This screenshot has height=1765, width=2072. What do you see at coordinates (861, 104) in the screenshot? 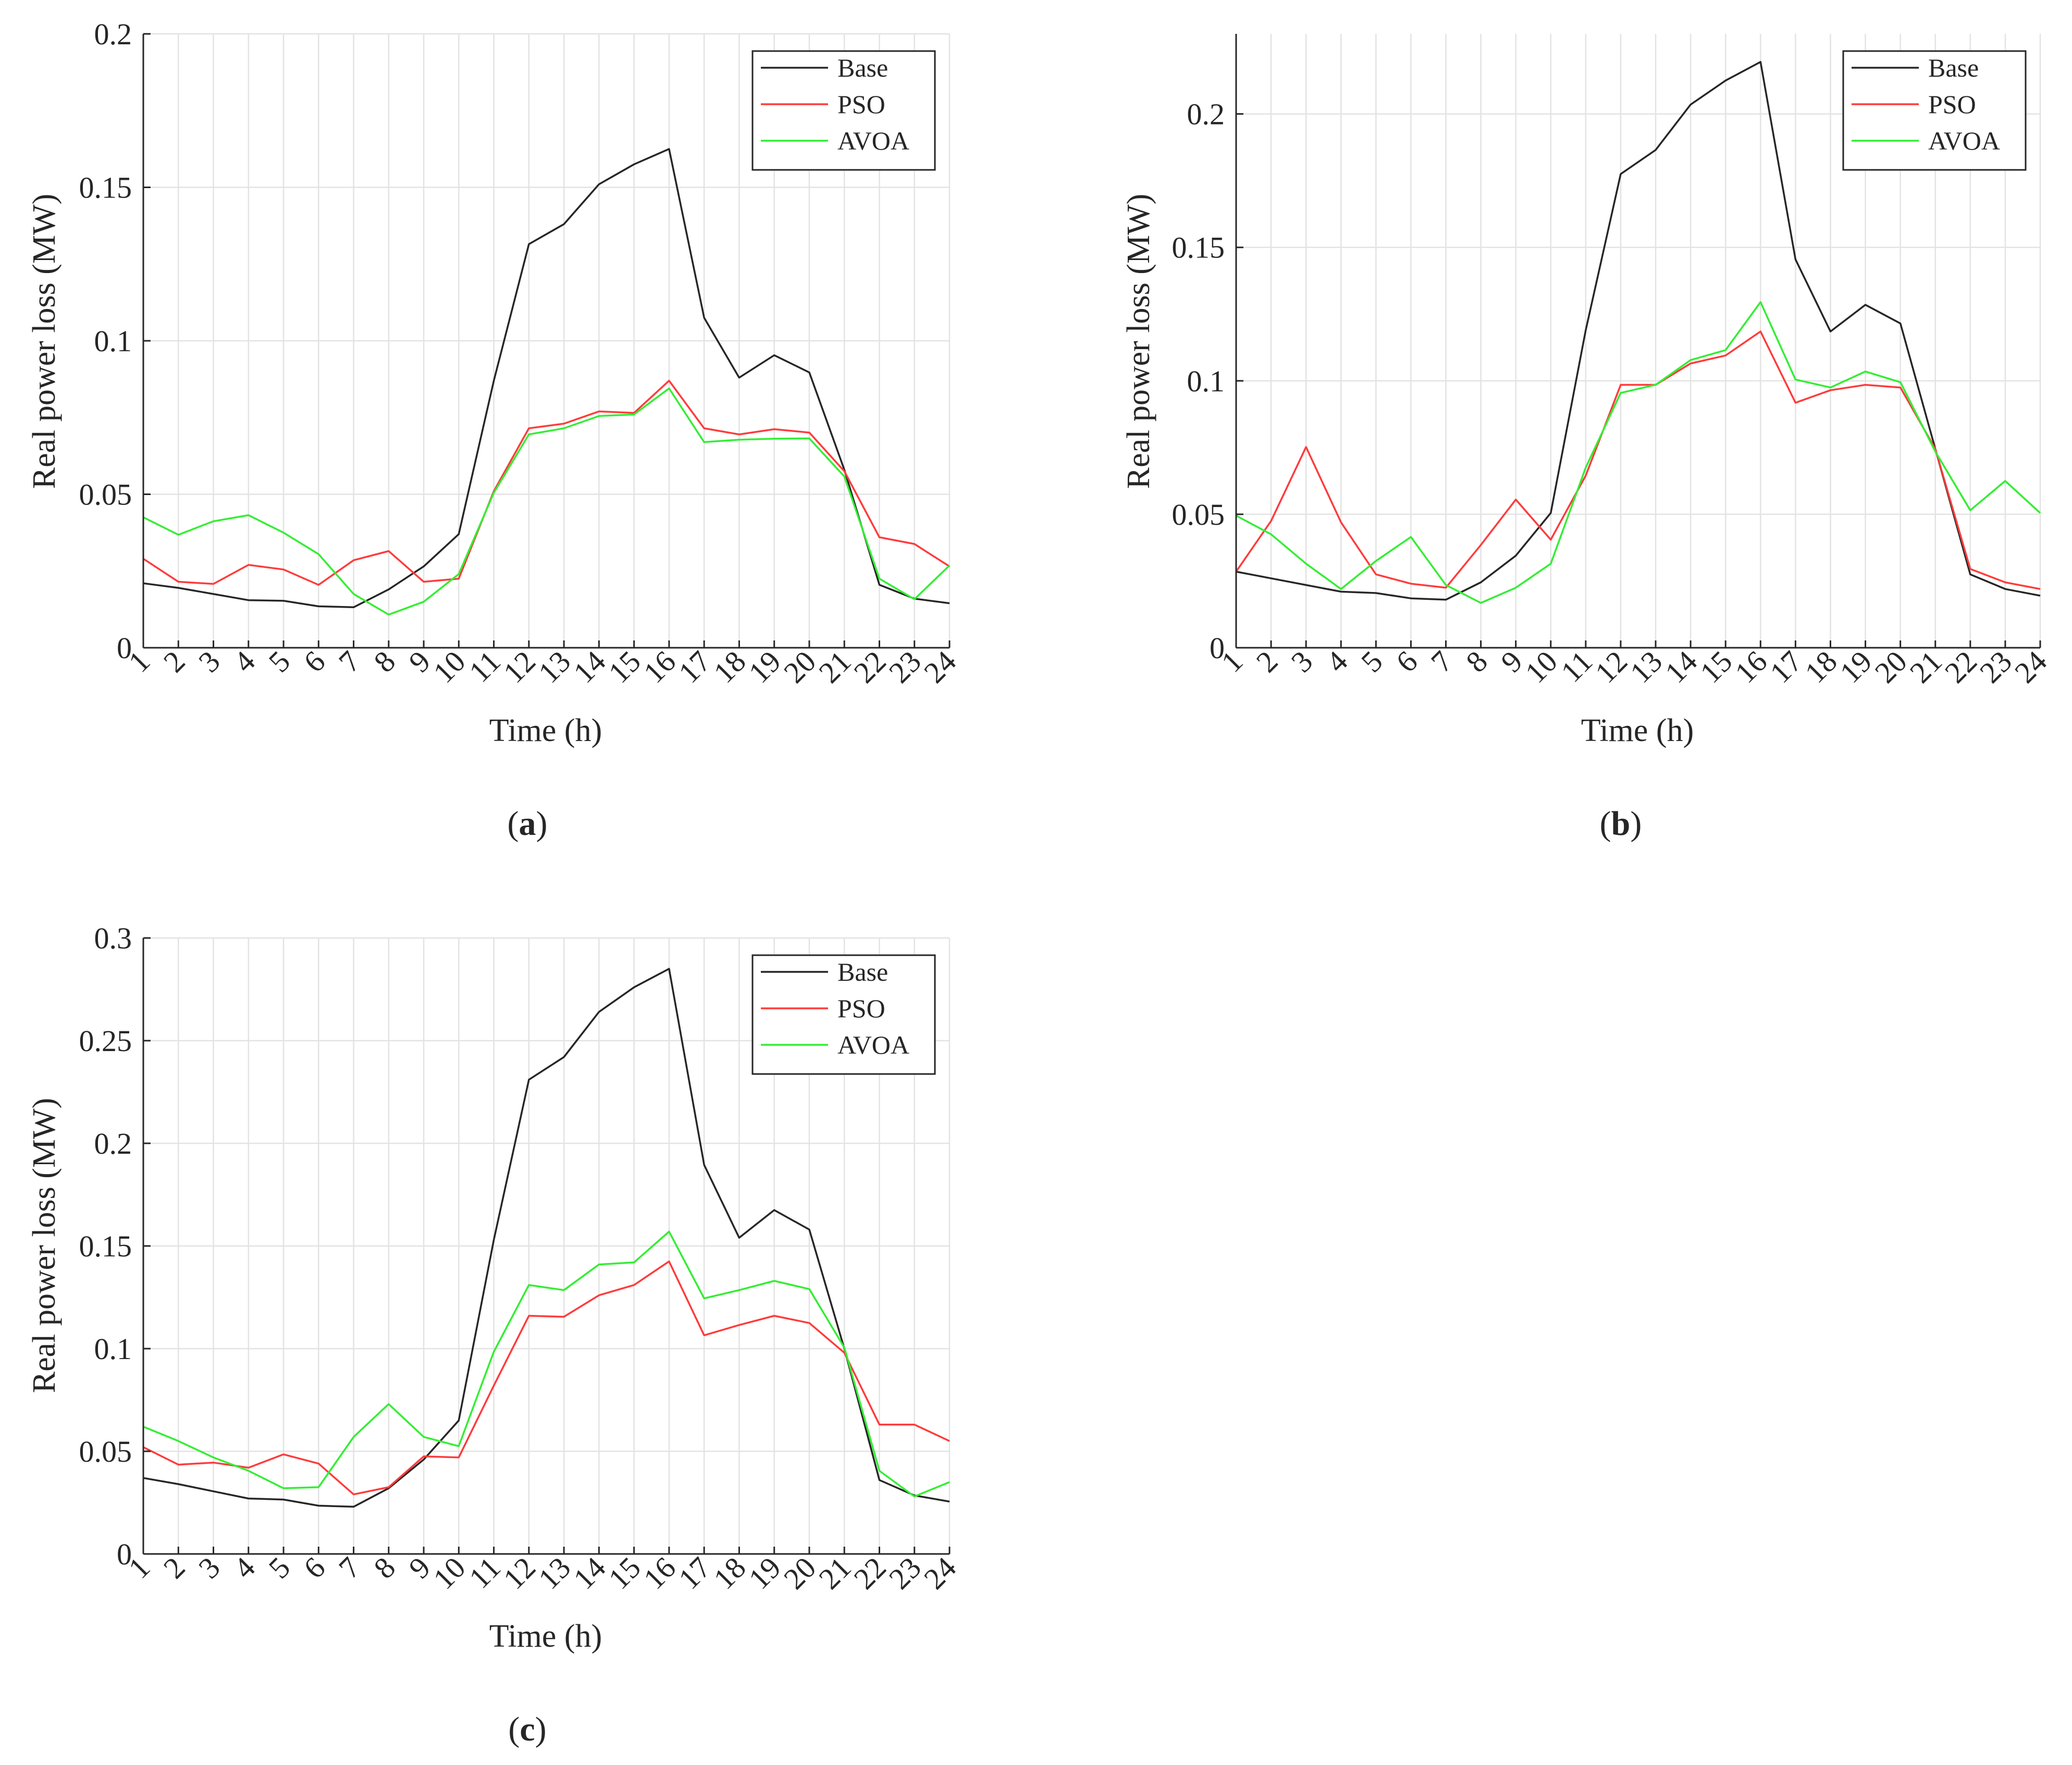
I see `panel-a-legend-label-pso: PSO` at bounding box center [861, 104].